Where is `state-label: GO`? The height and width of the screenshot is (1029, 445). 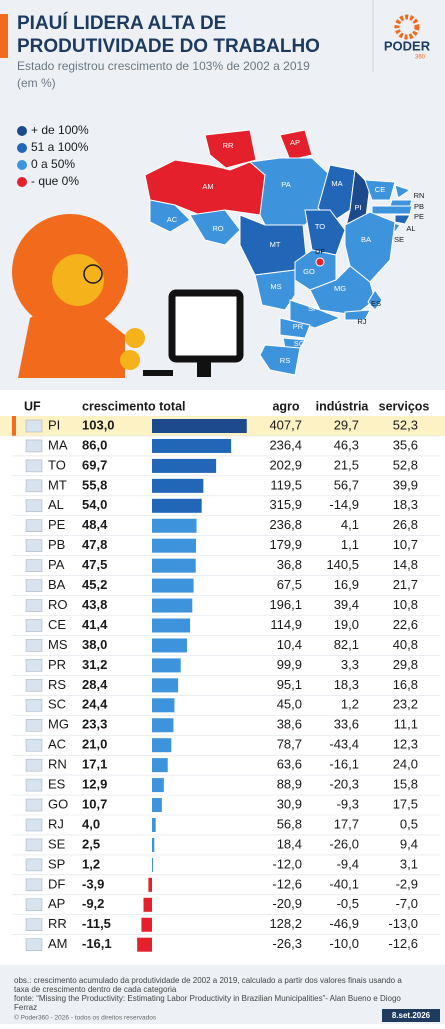 state-label: GO is located at coordinates (309, 271).